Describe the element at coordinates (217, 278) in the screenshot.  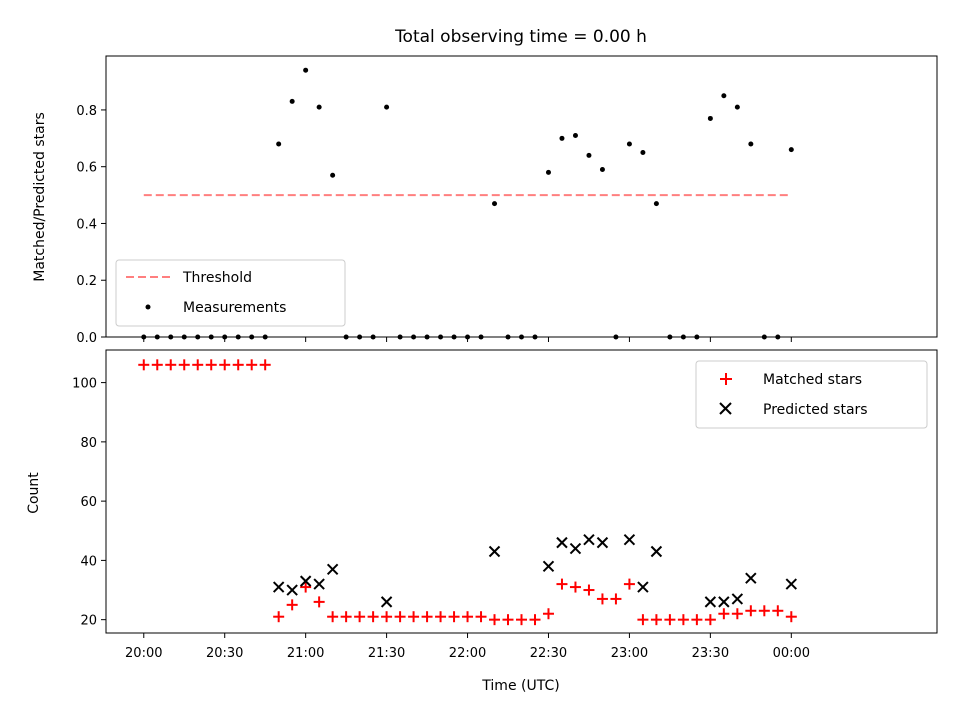
I see `legend-threshold-label: Threshold` at that location.